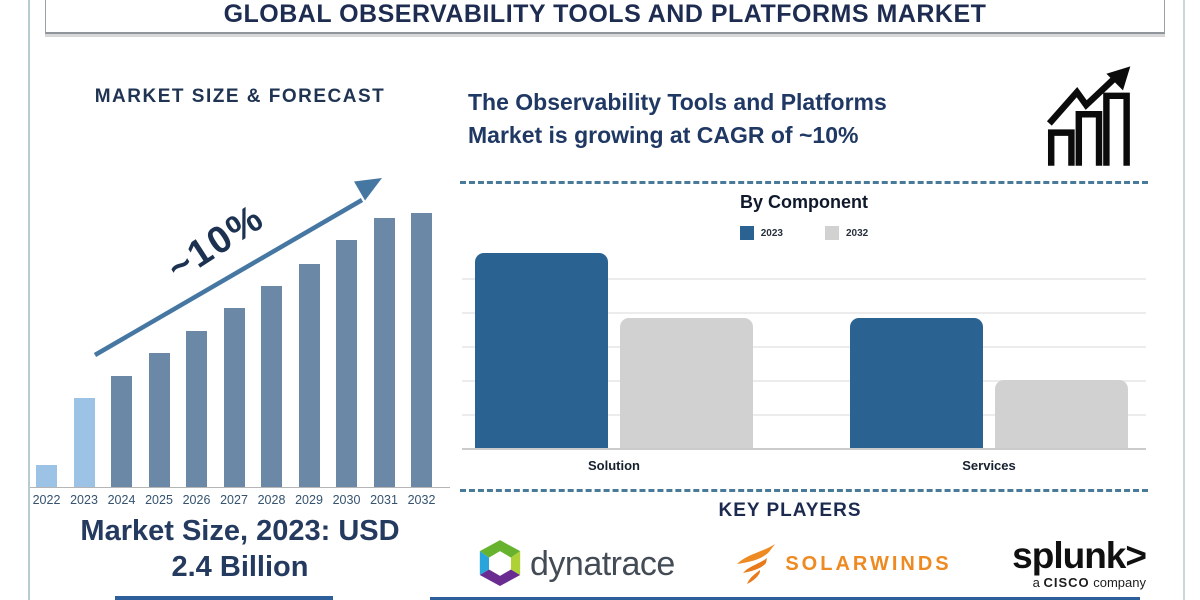 This screenshot has width=1200, height=600. What do you see at coordinates (868, 563) in the screenshot?
I see `solarwinds-label: SOLARWINDS` at bounding box center [868, 563].